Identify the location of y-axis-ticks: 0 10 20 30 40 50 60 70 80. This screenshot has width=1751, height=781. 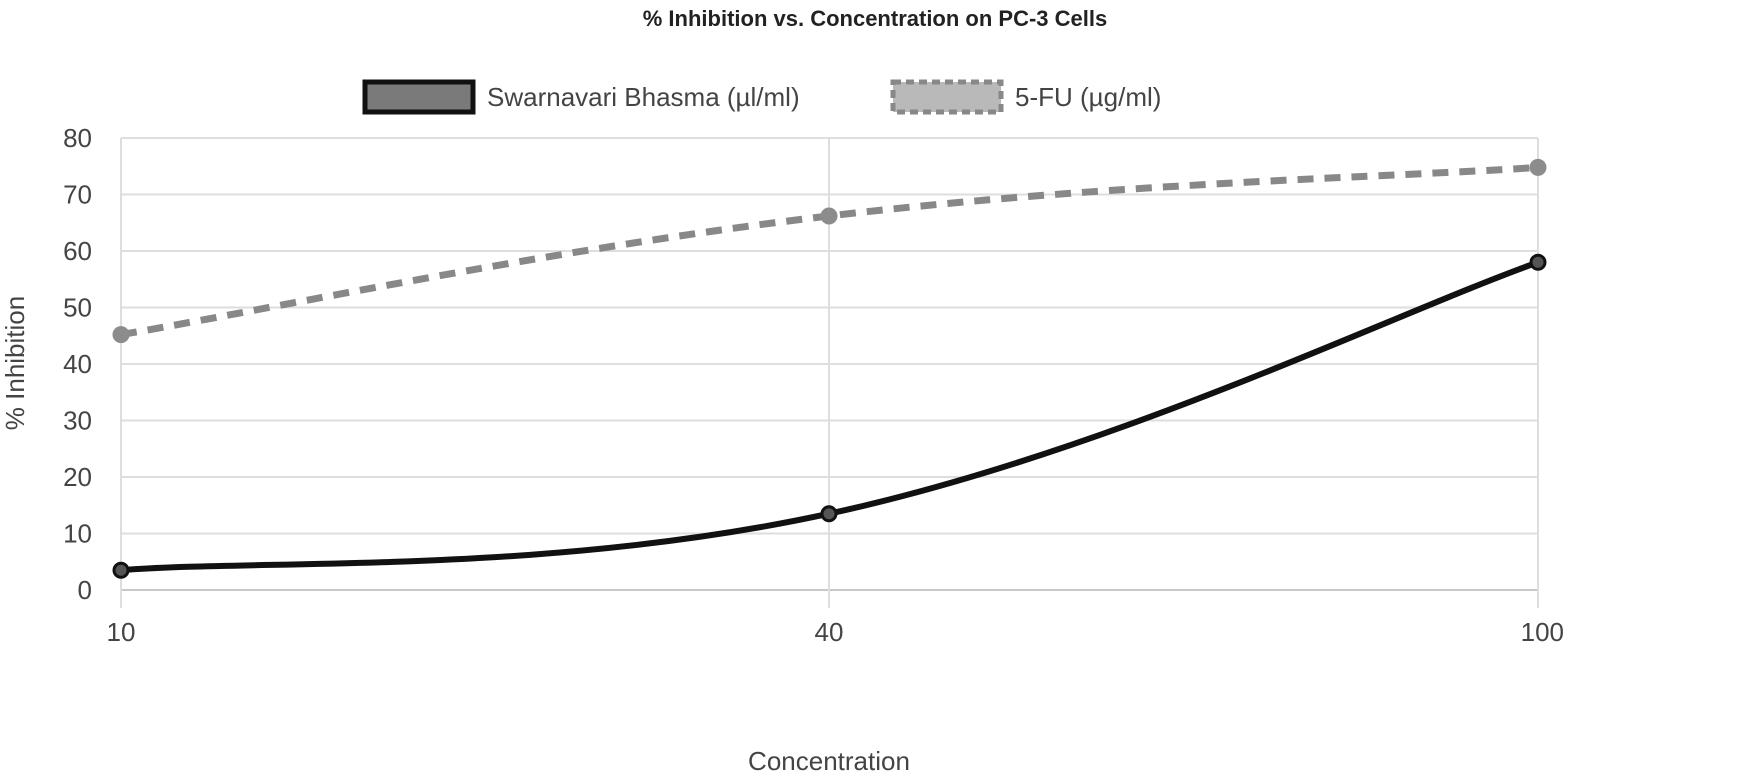
(77, 364).